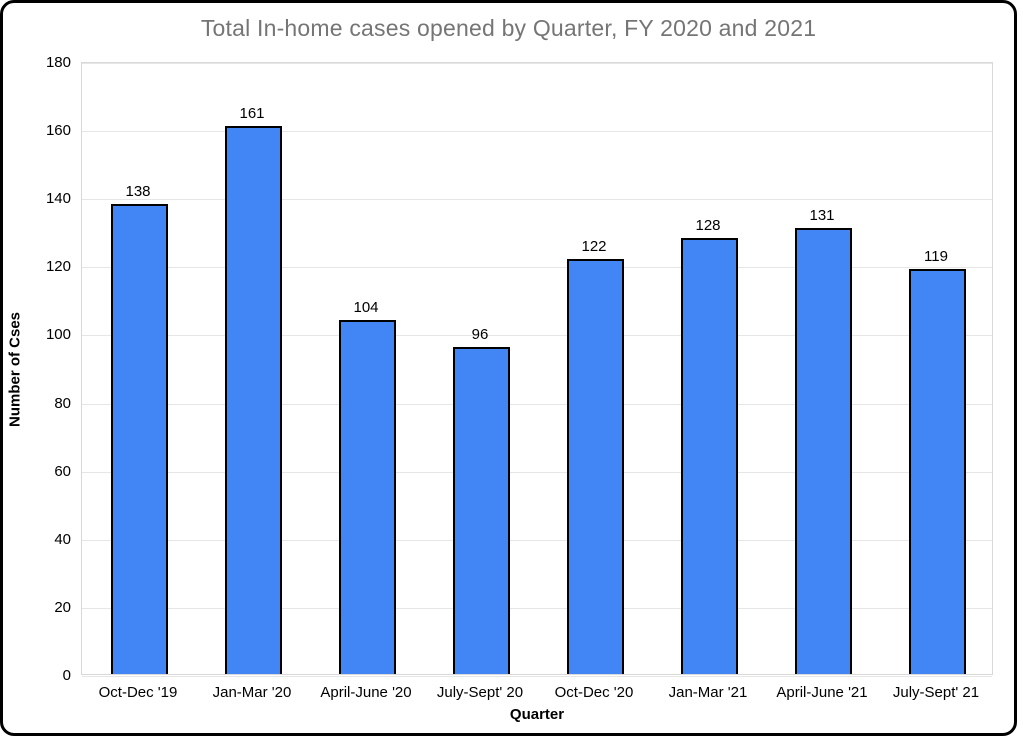 This screenshot has width=1023, height=742. What do you see at coordinates (366, 692) in the screenshot?
I see `x-tick-label-2: April-June '20` at bounding box center [366, 692].